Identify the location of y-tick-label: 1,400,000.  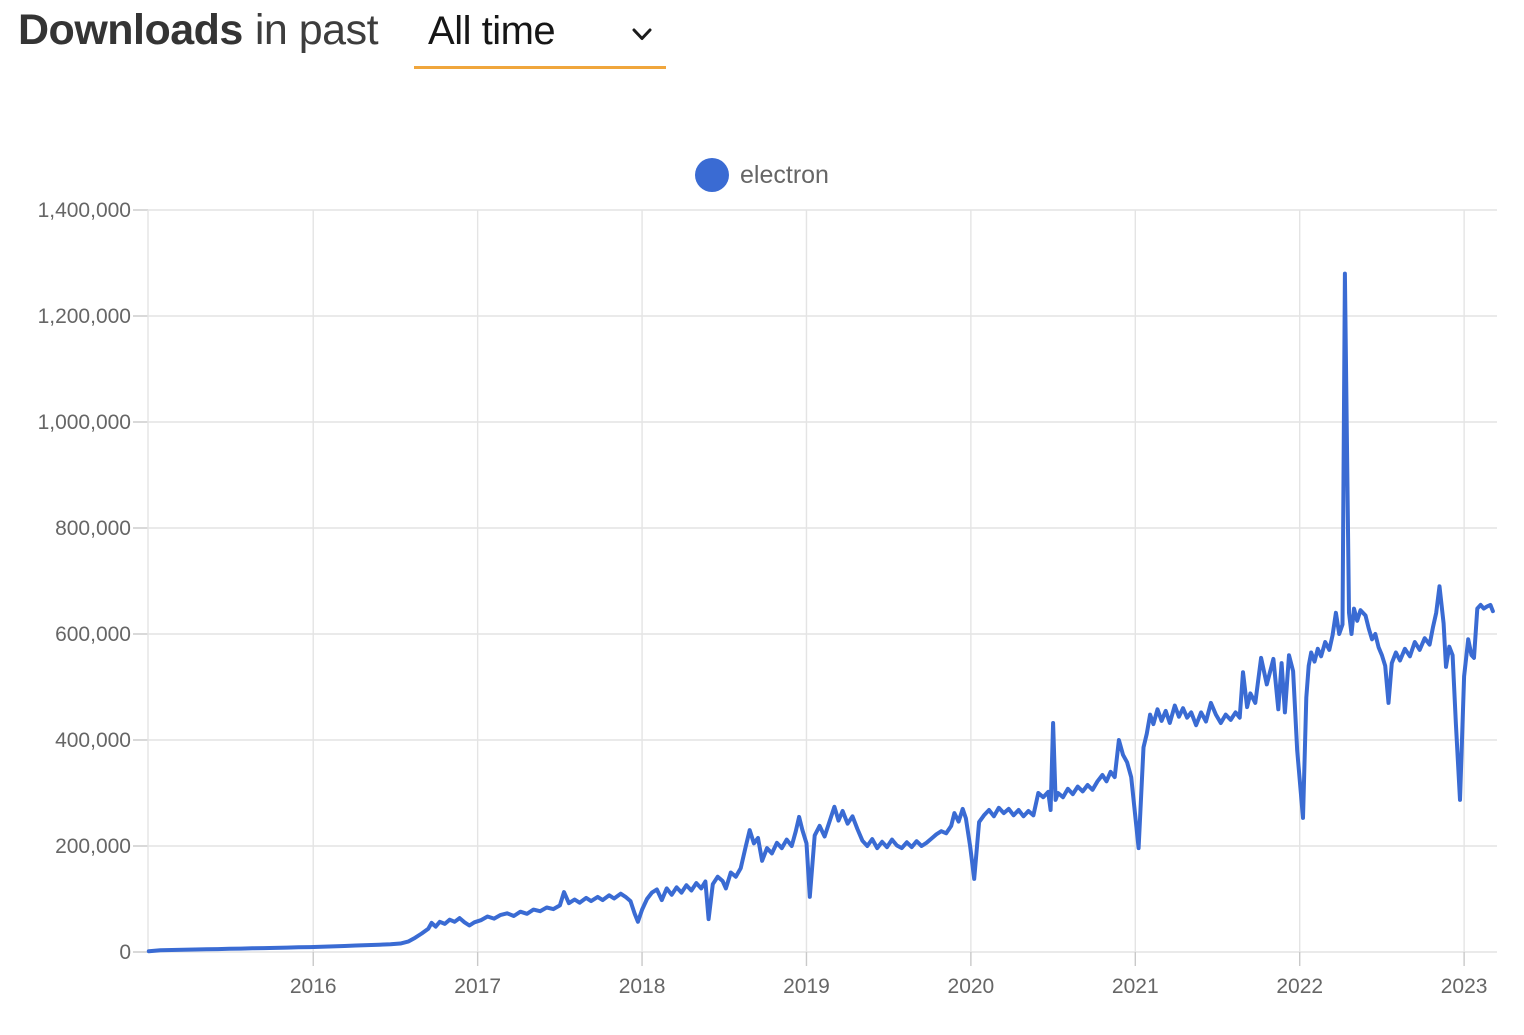
(84, 210).